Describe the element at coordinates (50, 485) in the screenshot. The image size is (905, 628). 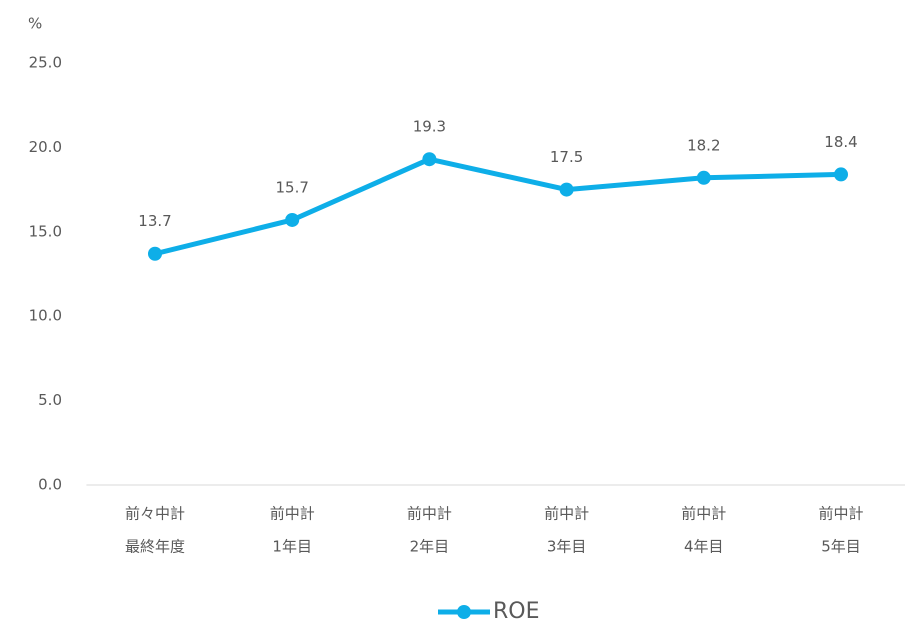
I see `y-tick-label: 0.0` at that location.